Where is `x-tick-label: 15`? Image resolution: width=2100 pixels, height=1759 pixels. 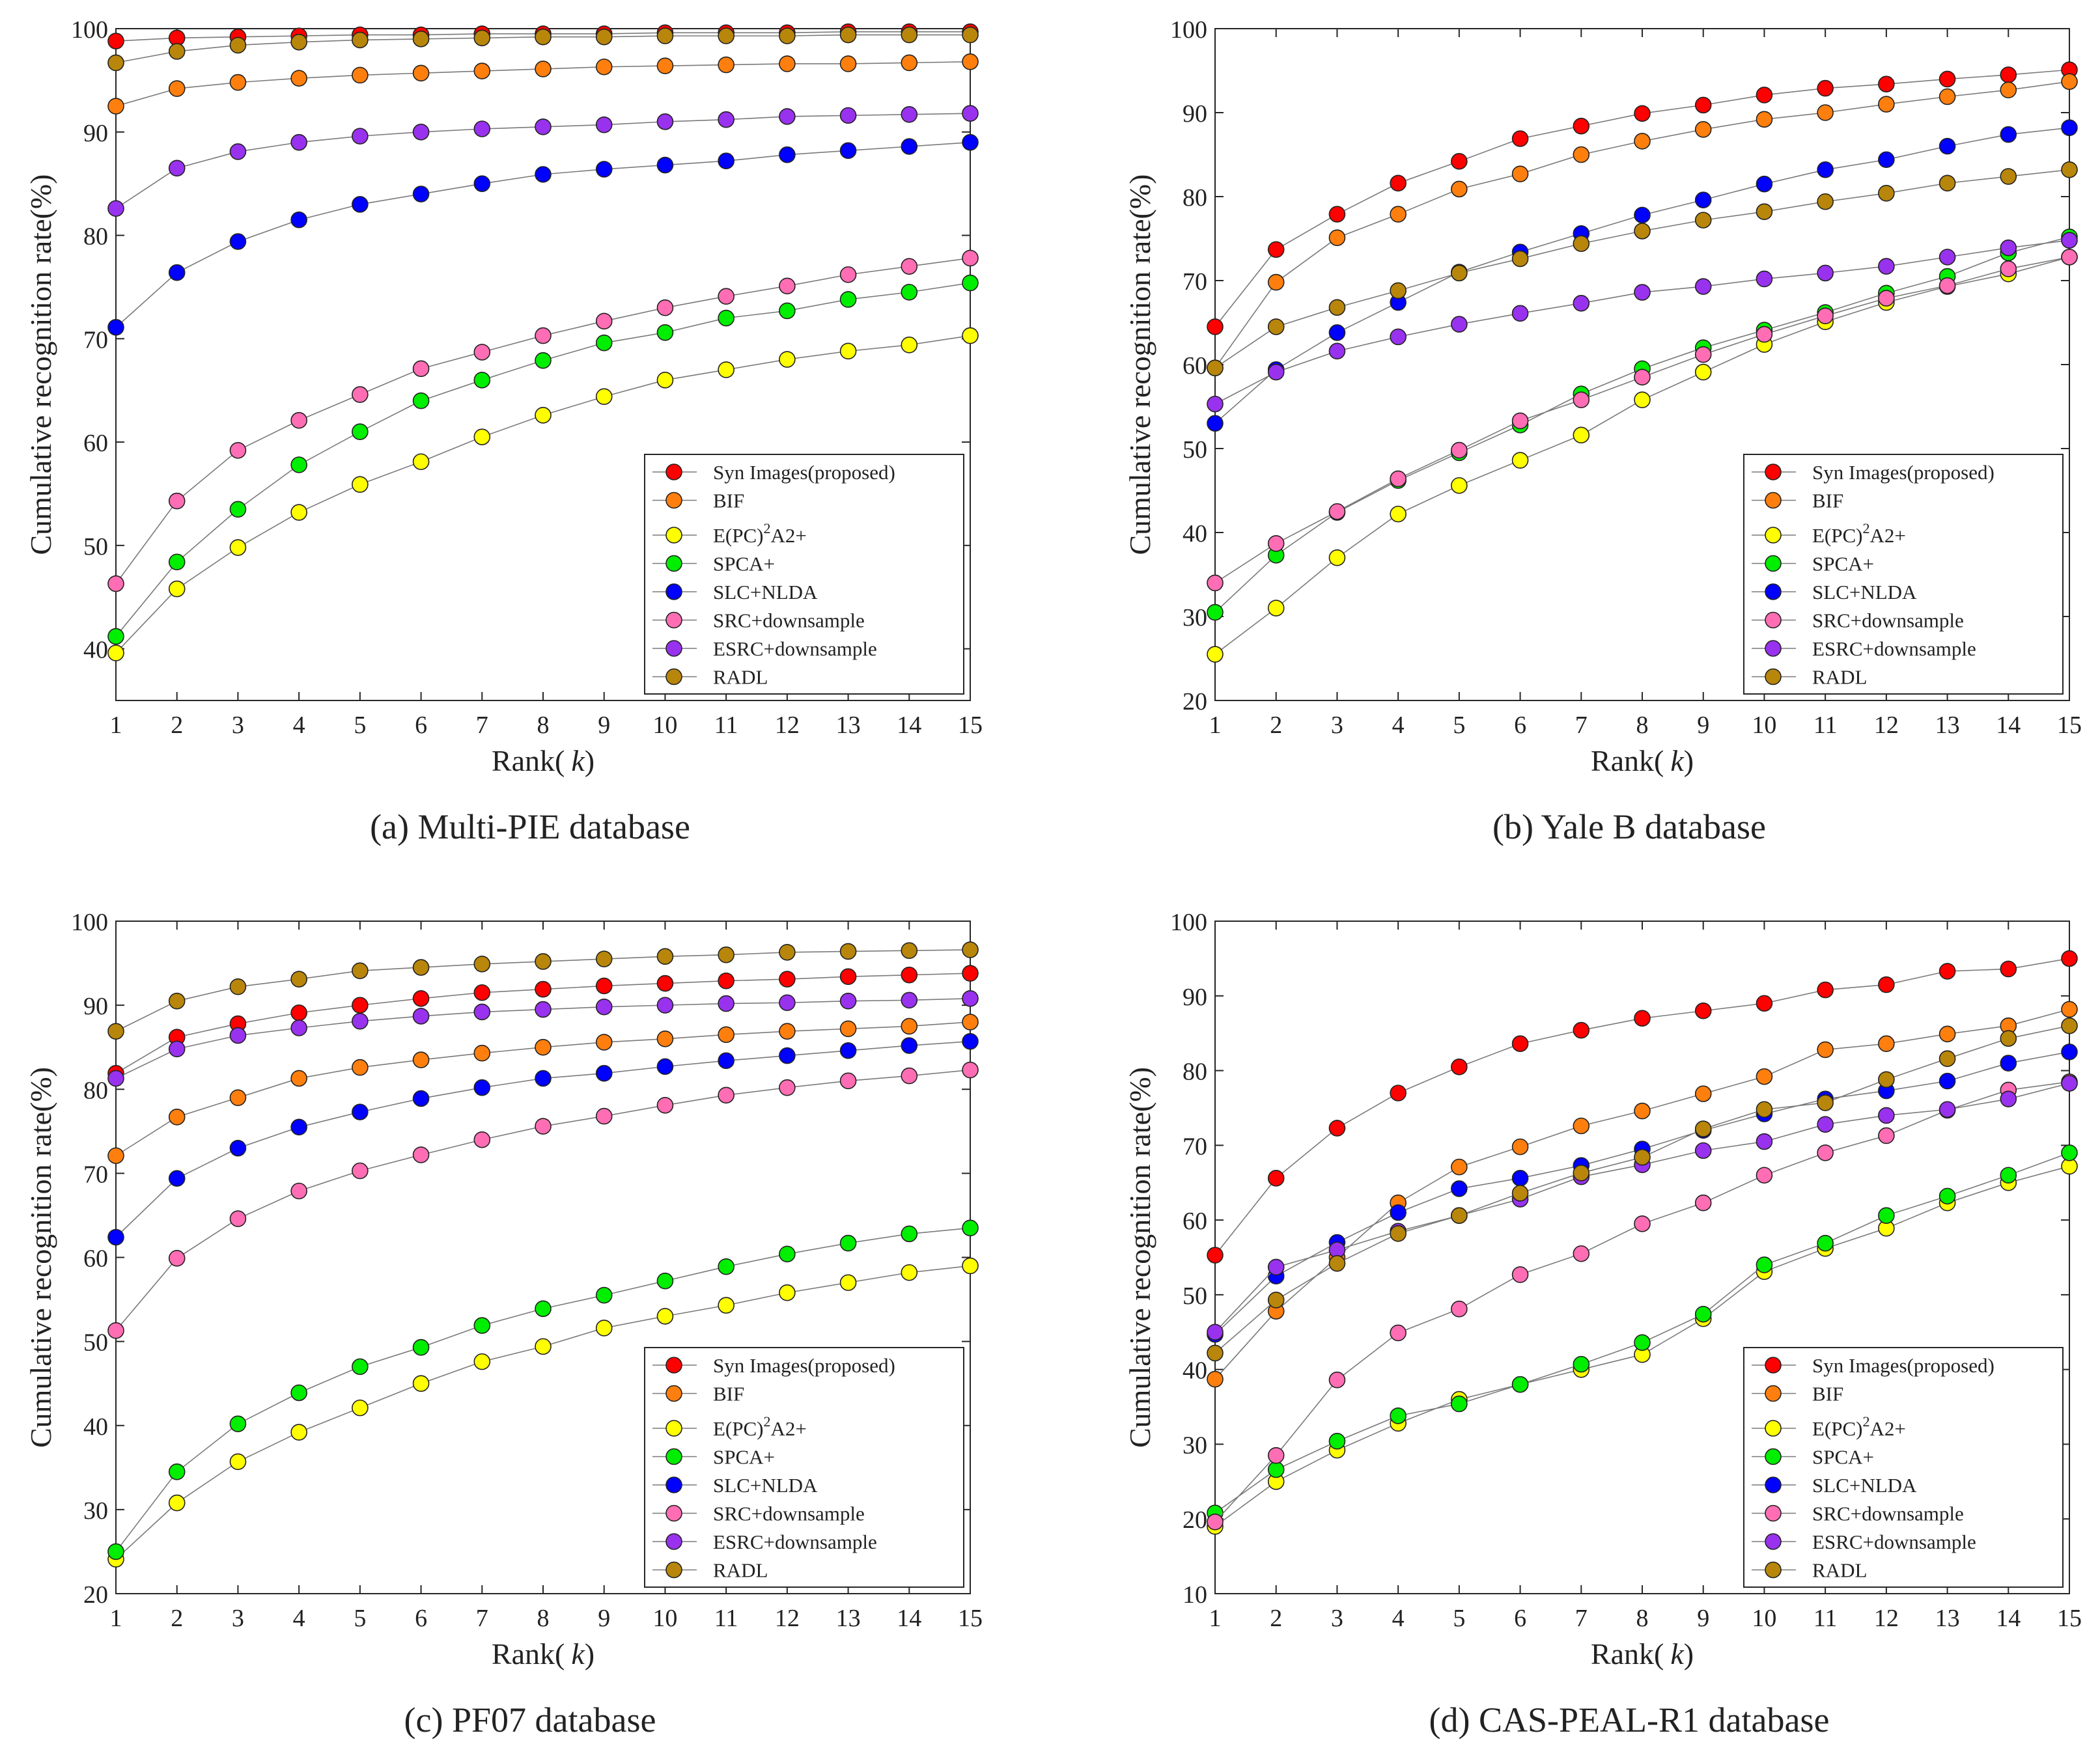 x-tick-label: 15 is located at coordinates (2070, 1618).